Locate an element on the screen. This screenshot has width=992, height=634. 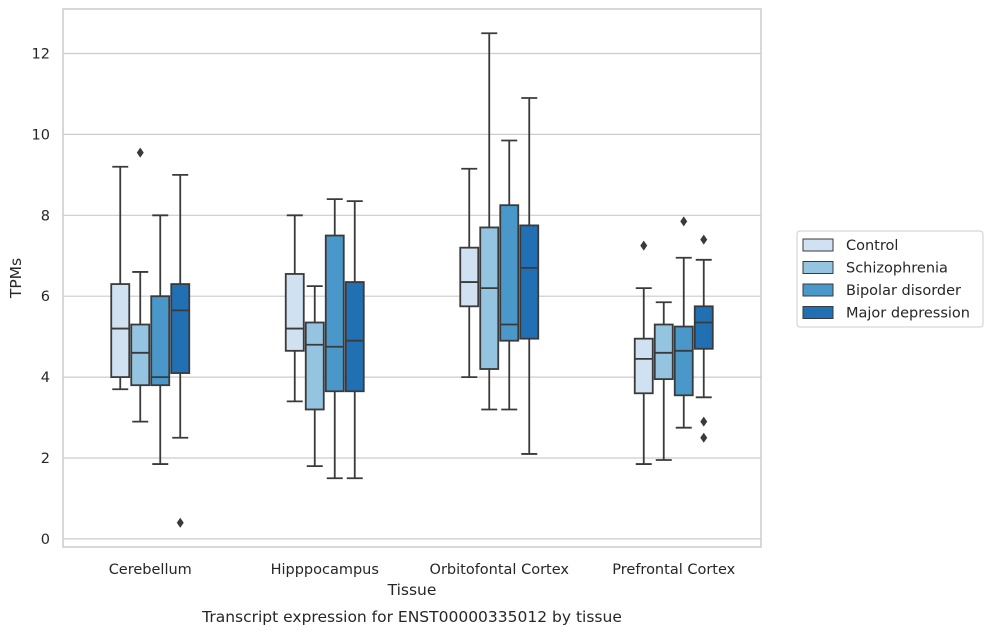
legend-label: Control is located at coordinates (872, 246).